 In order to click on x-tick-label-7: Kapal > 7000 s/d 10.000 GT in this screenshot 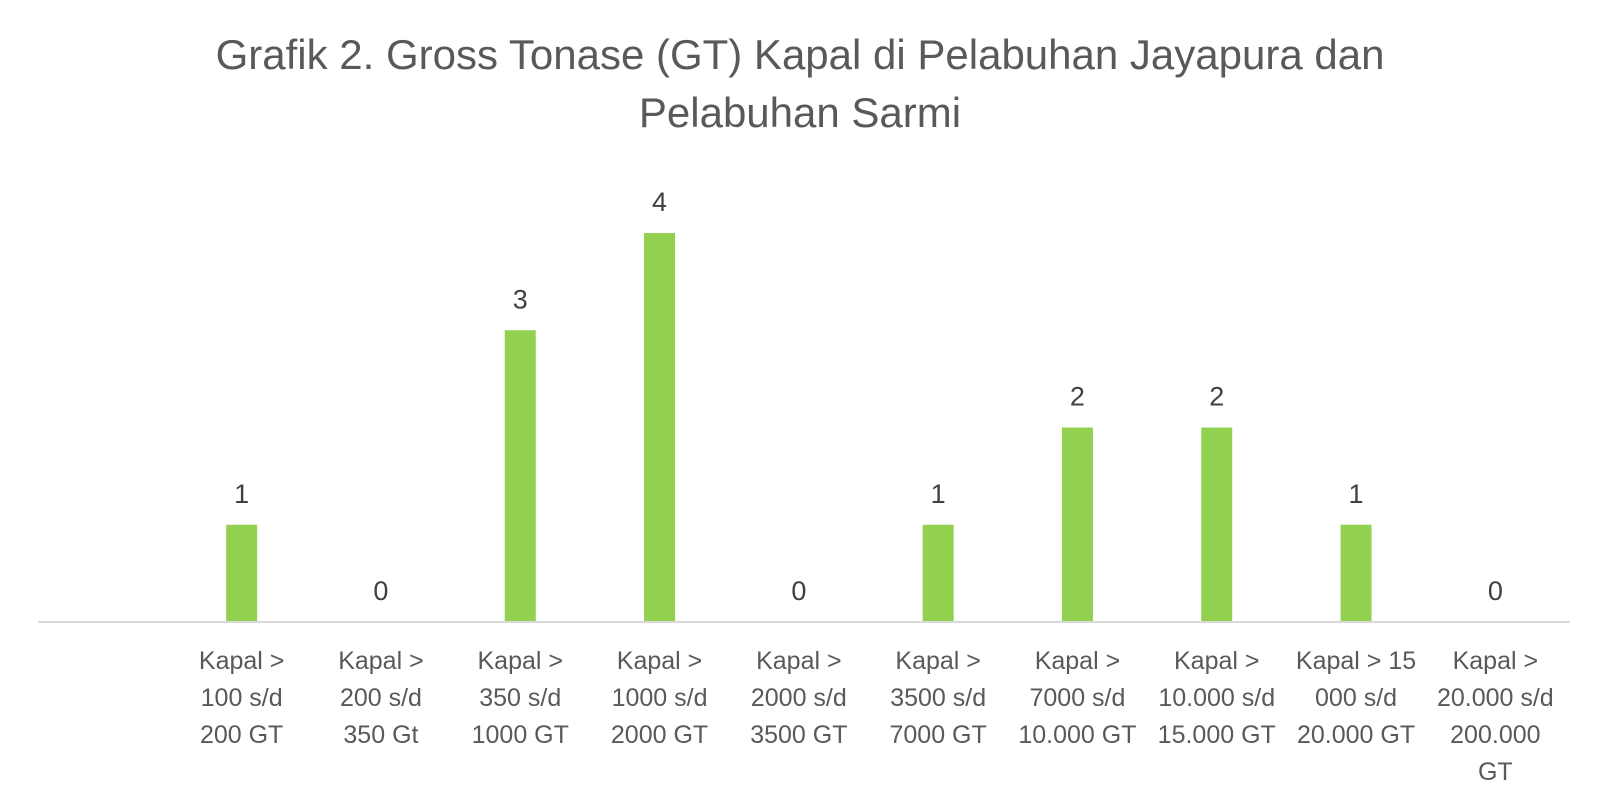, I will do `click(1077, 698)`.